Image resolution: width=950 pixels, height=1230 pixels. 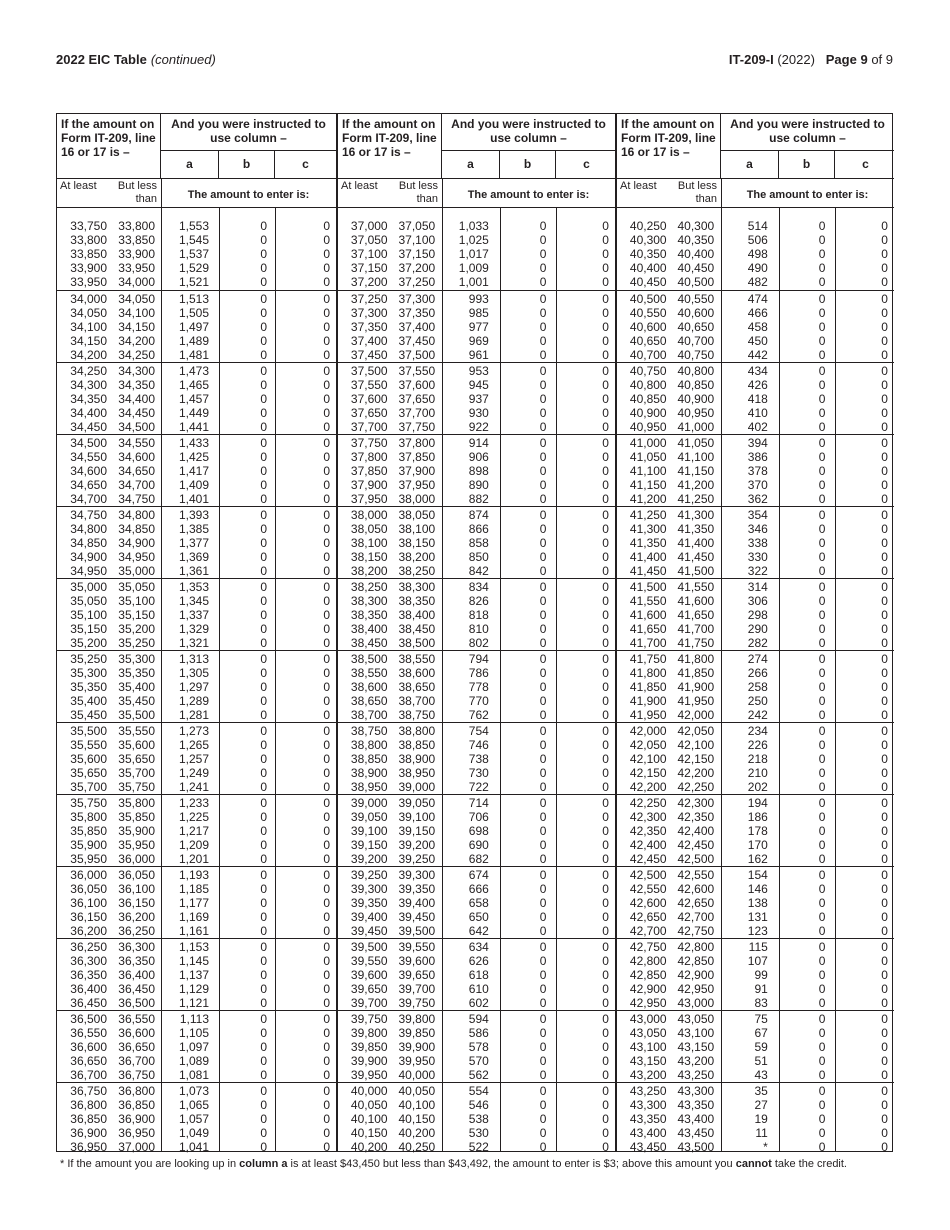 I want to click on table-row: 39,850 39,900 578 0 0, so click(x=476, y=1047).